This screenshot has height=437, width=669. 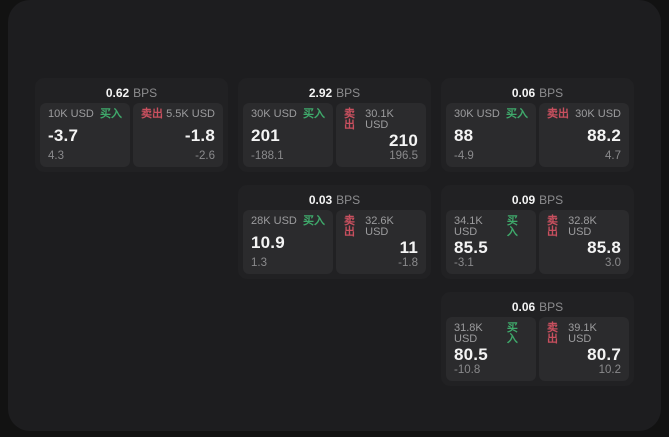 What do you see at coordinates (467, 369) in the screenshot?
I see `buy-change: -10.8` at bounding box center [467, 369].